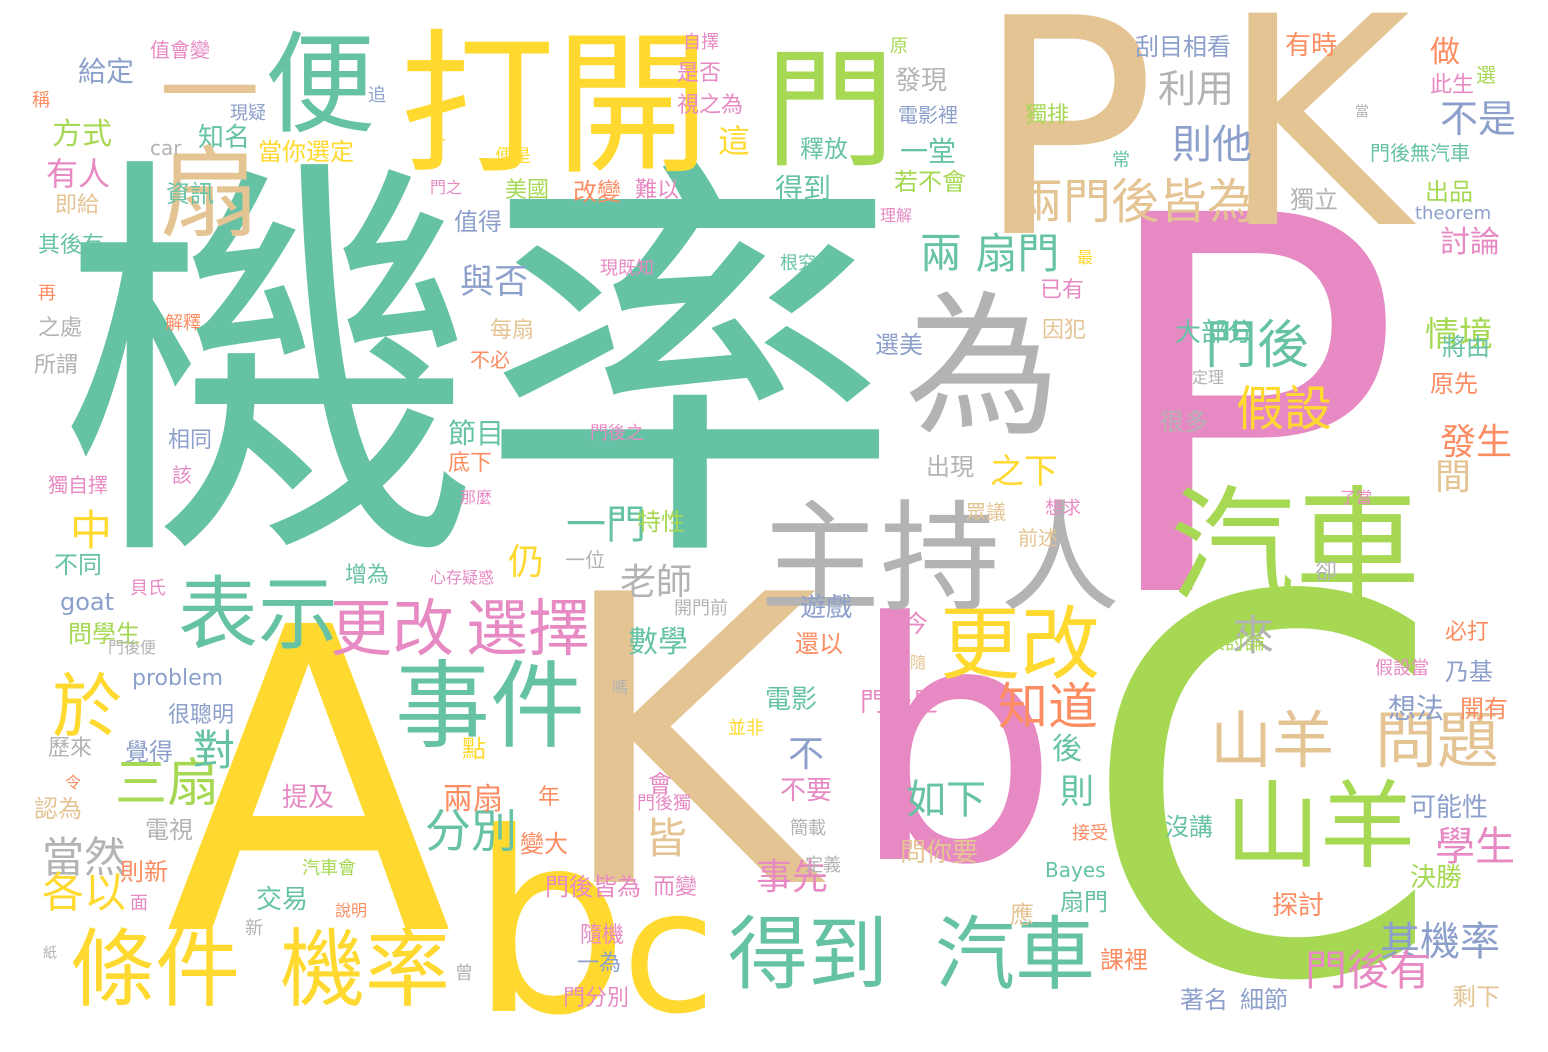 The height and width of the screenshot is (1052, 1548). What do you see at coordinates (169, 830) in the screenshot?
I see `cloud-word: 電視` at bounding box center [169, 830].